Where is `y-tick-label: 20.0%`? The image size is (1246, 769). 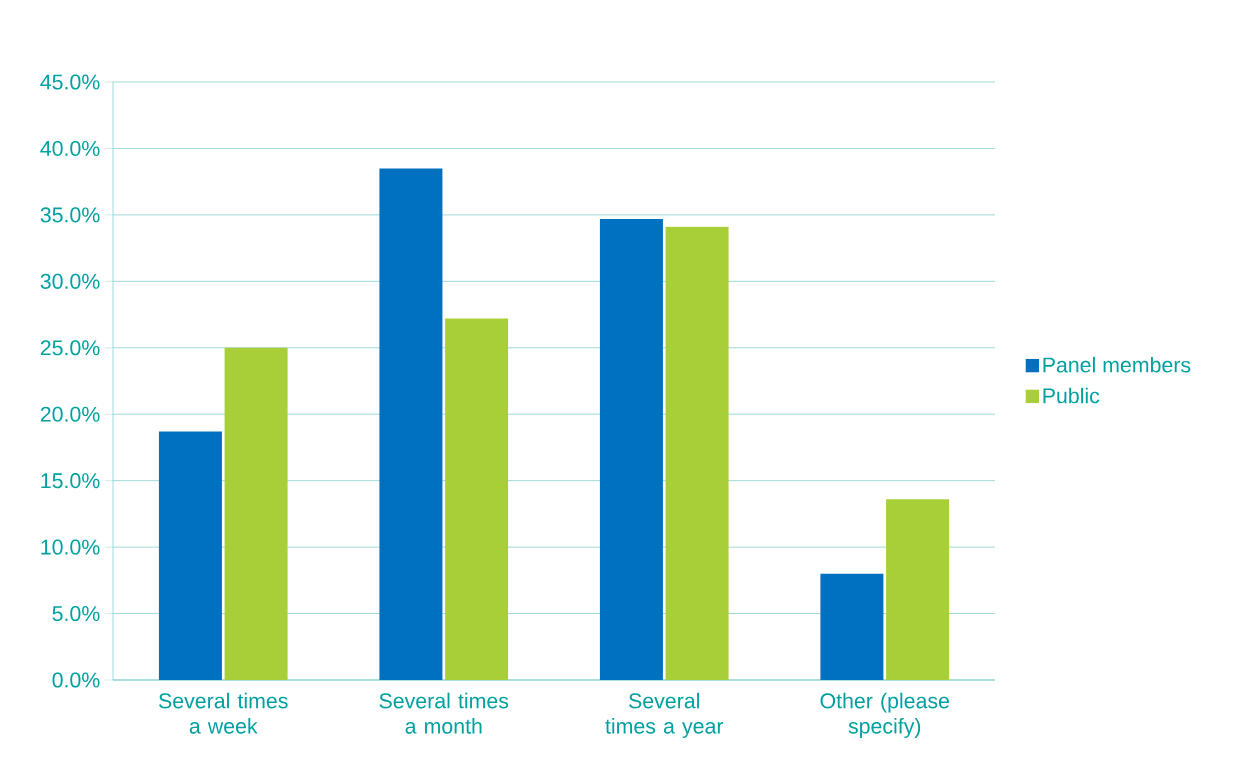
y-tick-label: 20.0% is located at coordinates (70, 414).